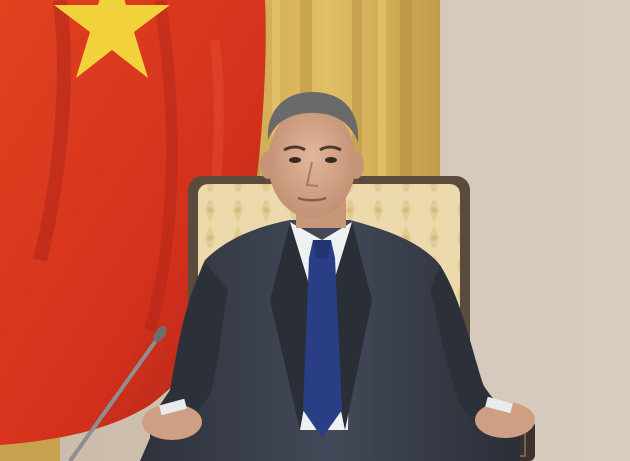  What do you see at coordinates (505, 420) in the screenshot?
I see `right-hand` at bounding box center [505, 420].